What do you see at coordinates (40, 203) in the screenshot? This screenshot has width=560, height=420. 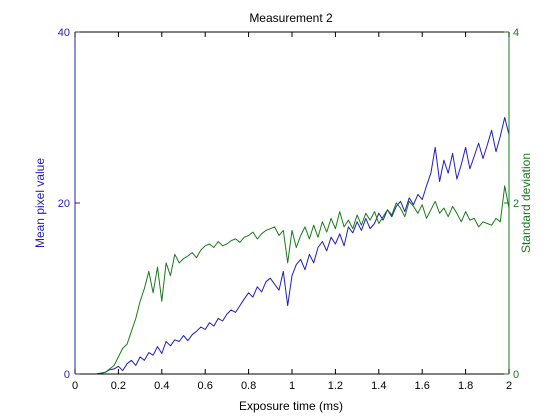 I see `left-y-axis-title: Mean pixel value` at bounding box center [40, 203].